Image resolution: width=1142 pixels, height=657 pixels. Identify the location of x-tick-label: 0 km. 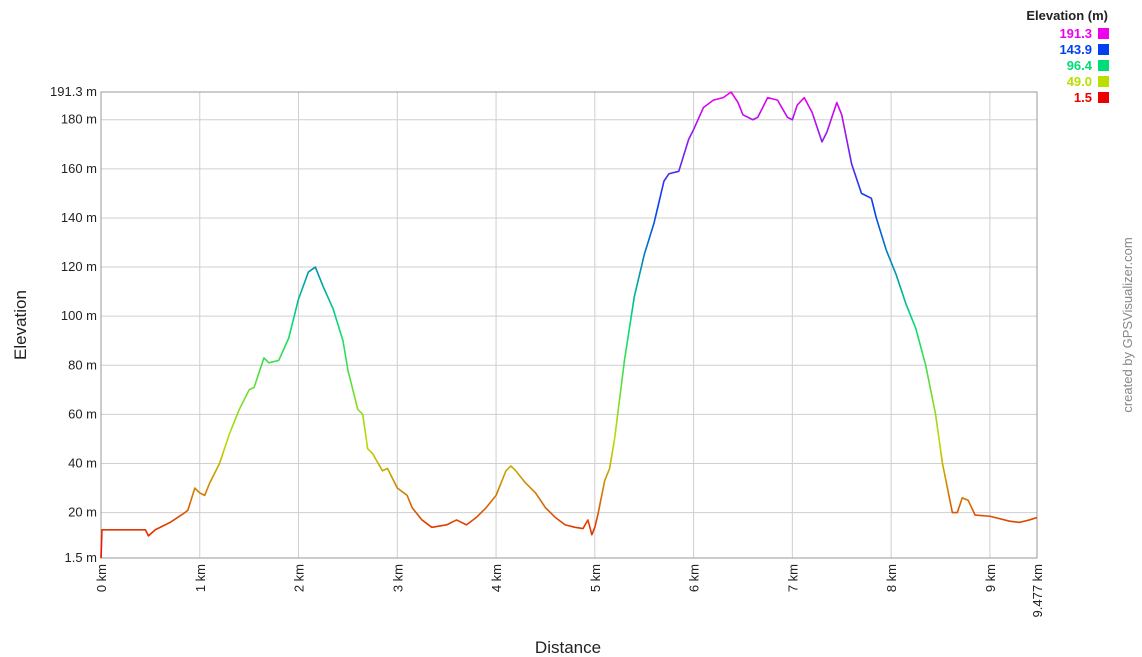
(101, 578).